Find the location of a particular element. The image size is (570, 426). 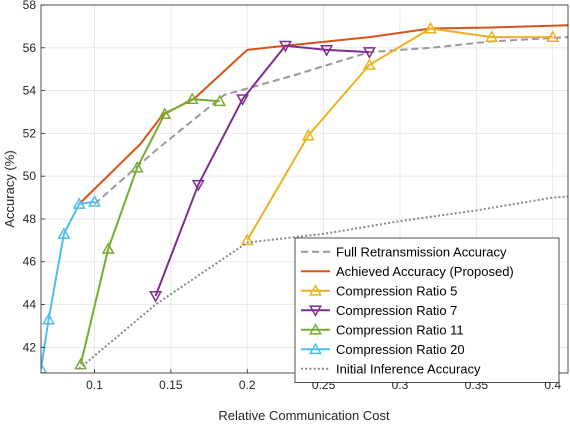

y-tick-label: 46 is located at coordinates (30, 262).